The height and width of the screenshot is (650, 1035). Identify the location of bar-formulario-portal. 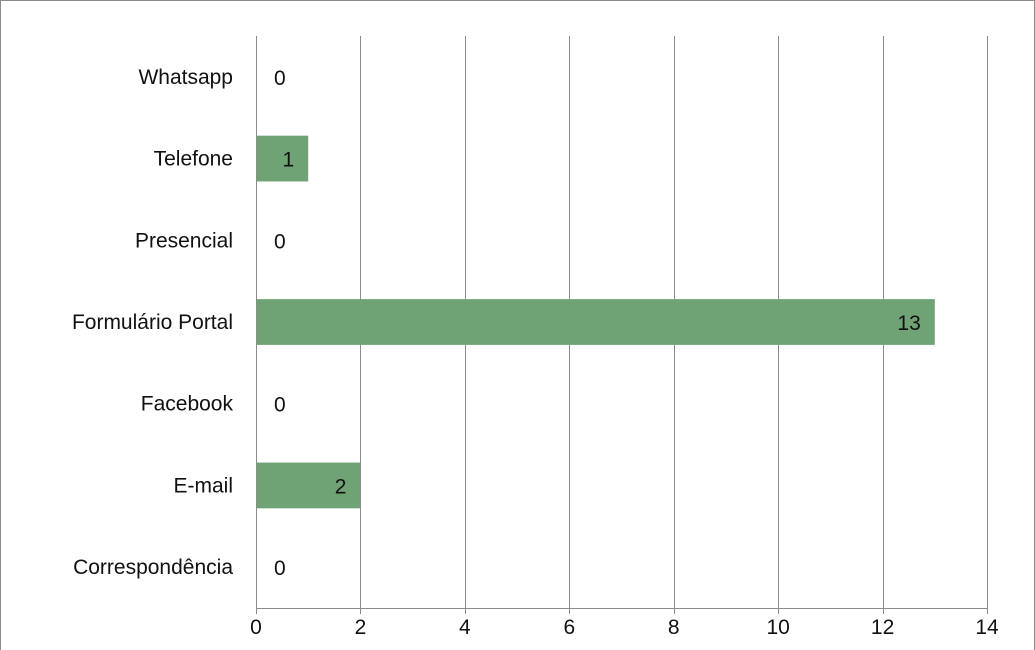
(596, 322).